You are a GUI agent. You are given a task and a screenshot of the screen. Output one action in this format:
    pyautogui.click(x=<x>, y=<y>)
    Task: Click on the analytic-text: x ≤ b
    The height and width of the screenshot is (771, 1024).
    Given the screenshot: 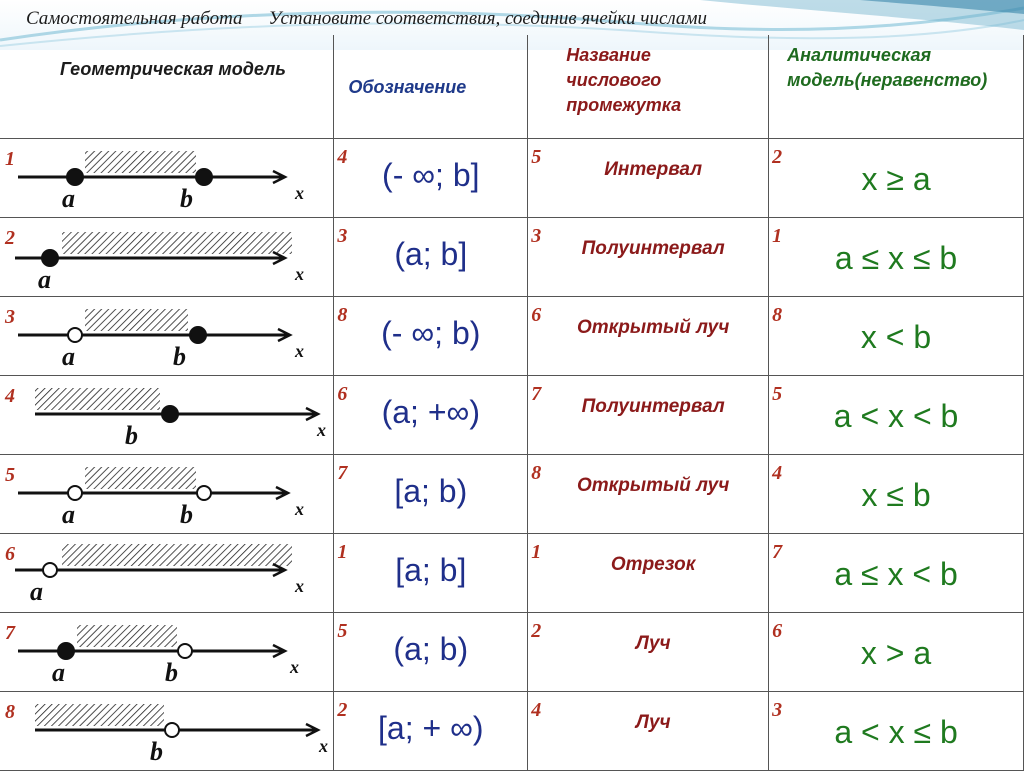 What is the action you would take?
    pyautogui.click(x=896, y=494)
    